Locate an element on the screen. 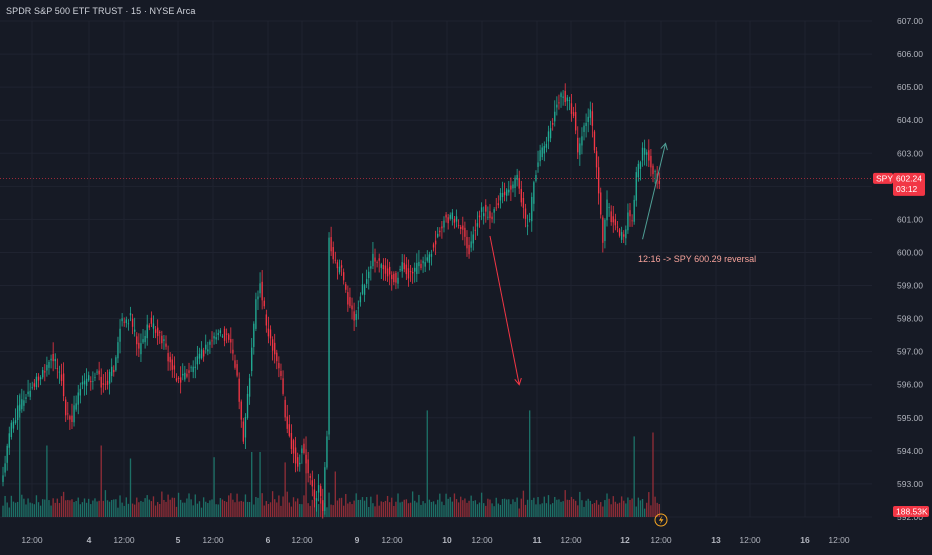 This screenshot has height=555, width=932. symbol-legend: SPDR S&P 500 ETF TRUST · 15 · NYSE Arca is located at coordinates (101, 11).